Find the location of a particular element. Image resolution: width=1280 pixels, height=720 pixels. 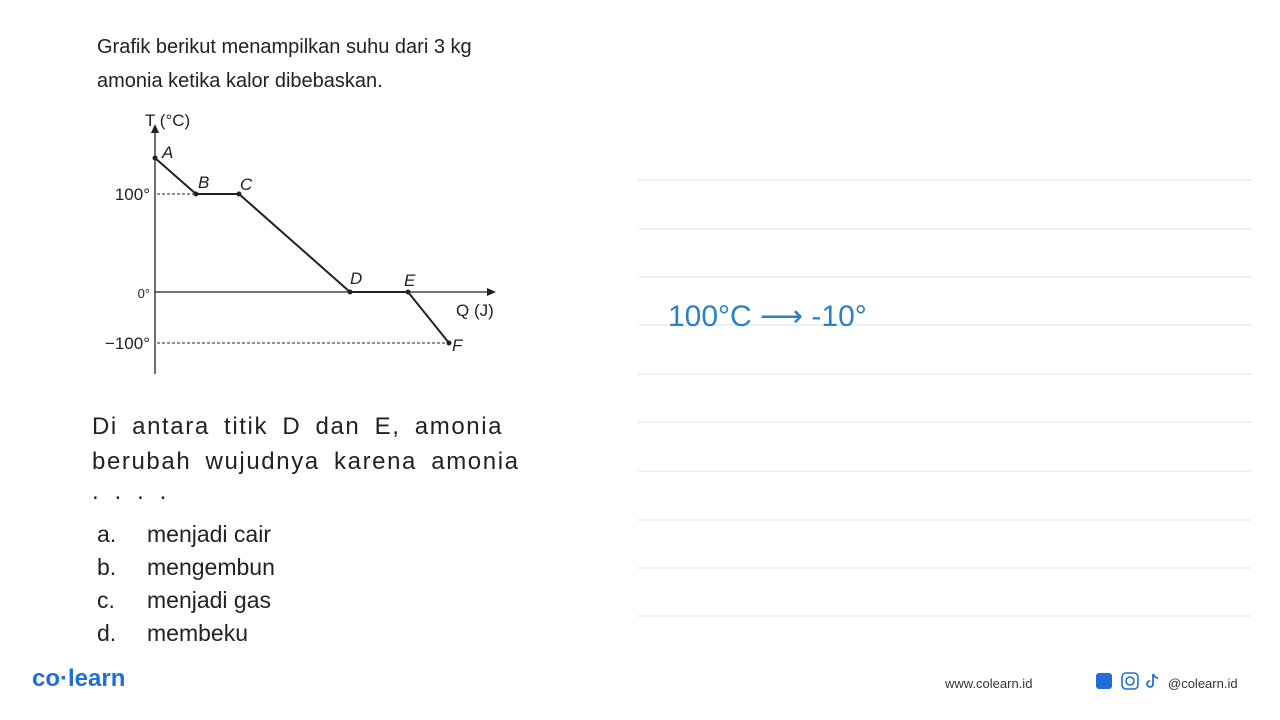

intro-line: amonia ketika kalor dibebaskan. is located at coordinates (240, 81).